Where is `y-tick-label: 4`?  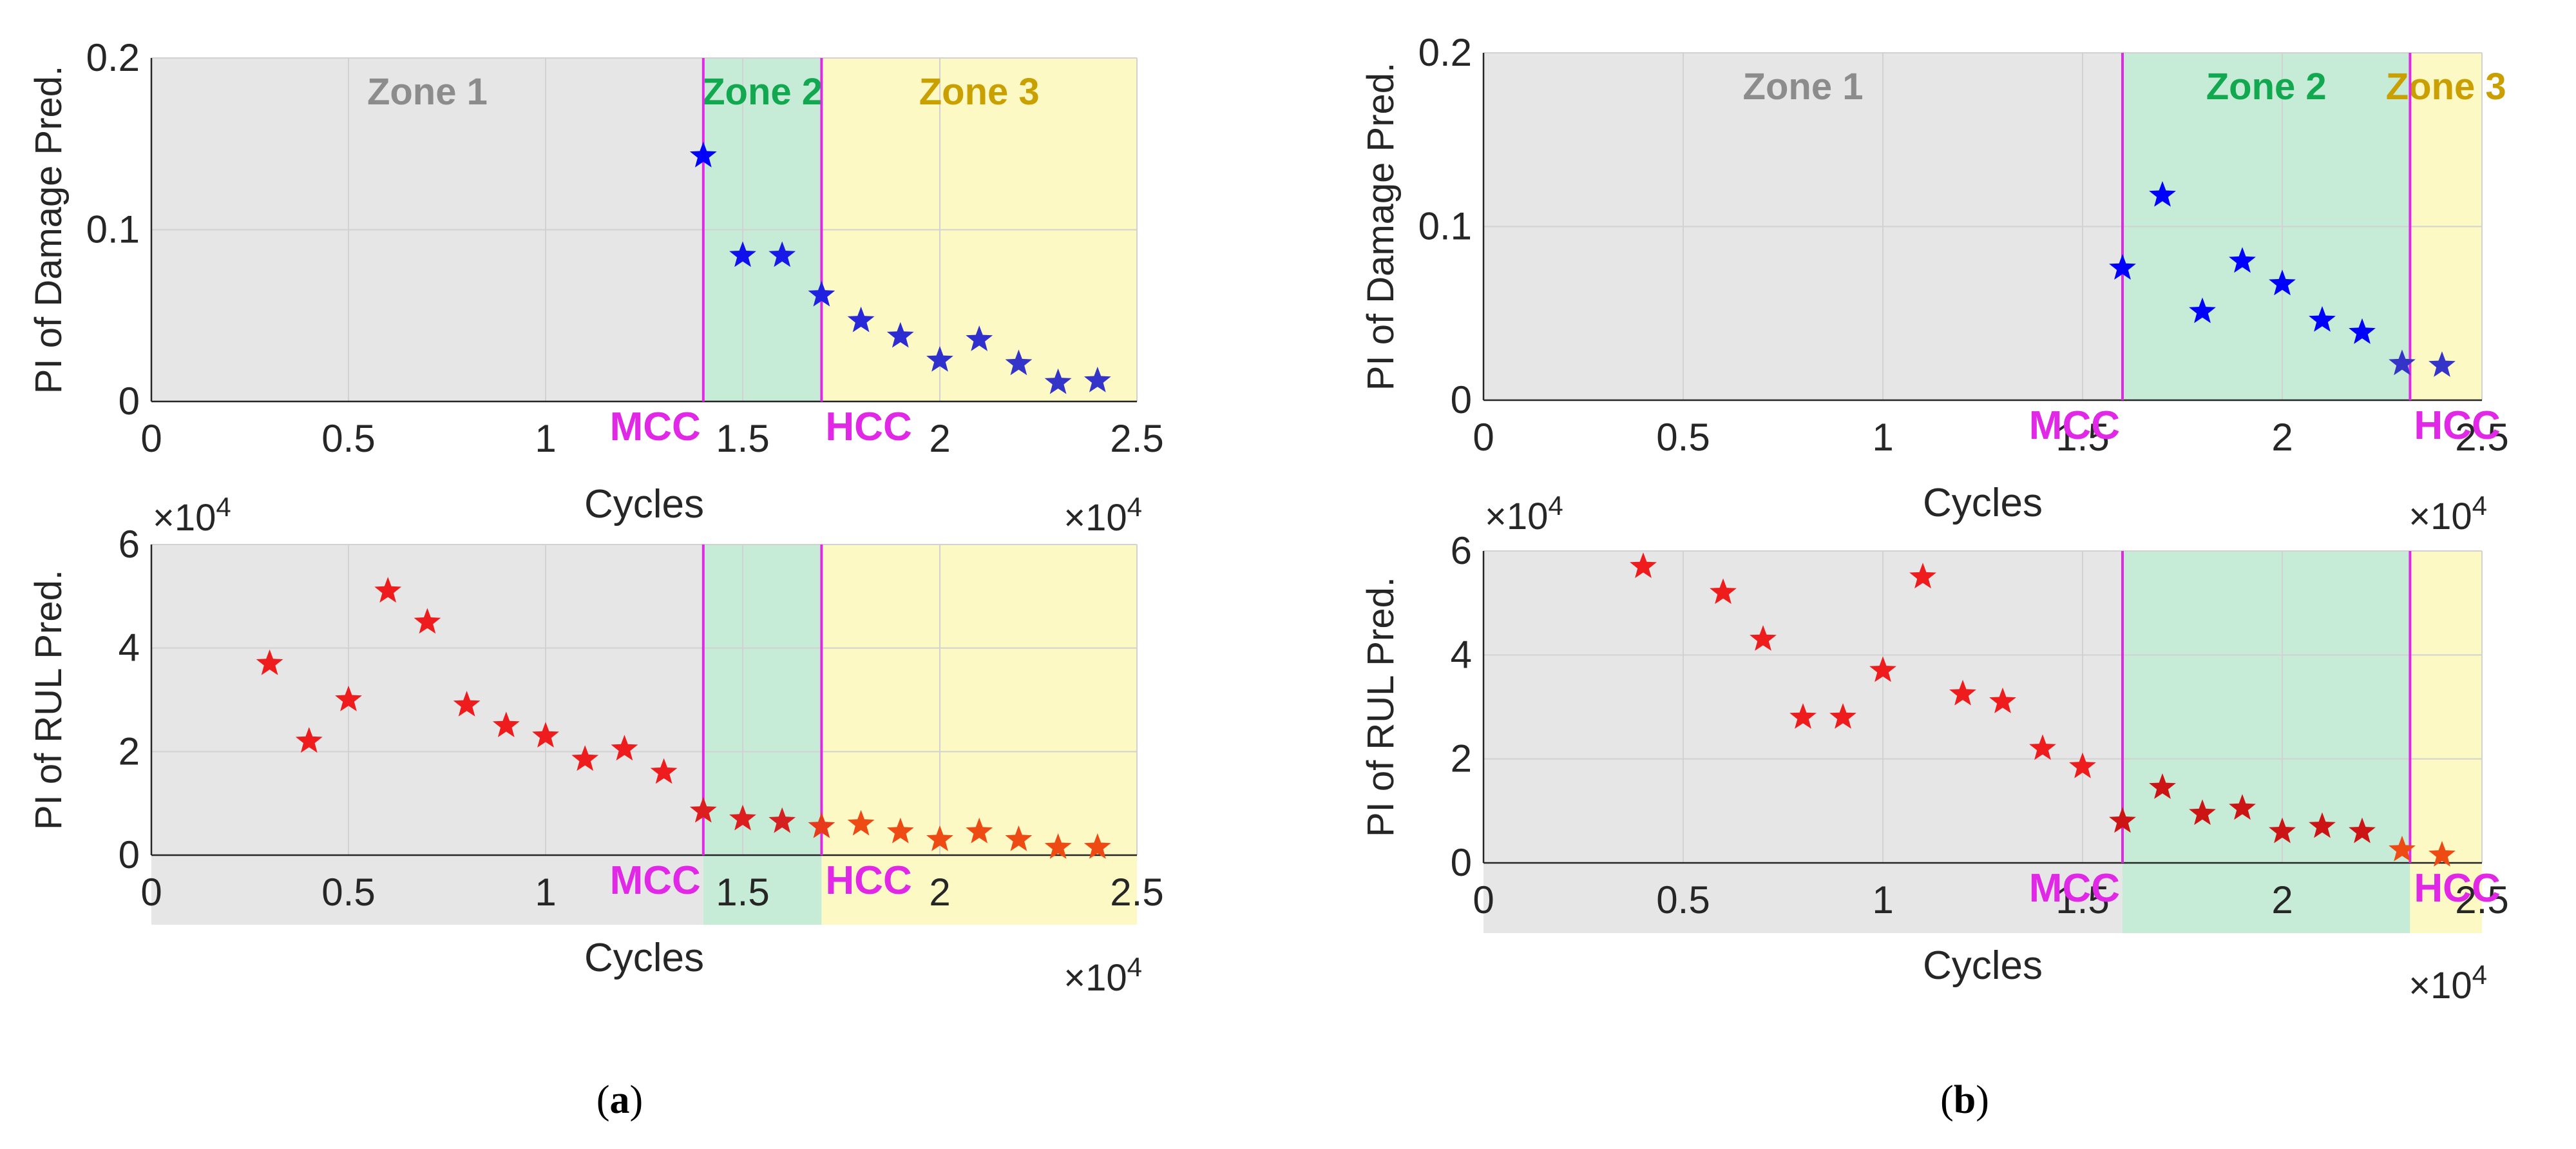
y-tick-label: 4 is located at coordinates (1462, 654).